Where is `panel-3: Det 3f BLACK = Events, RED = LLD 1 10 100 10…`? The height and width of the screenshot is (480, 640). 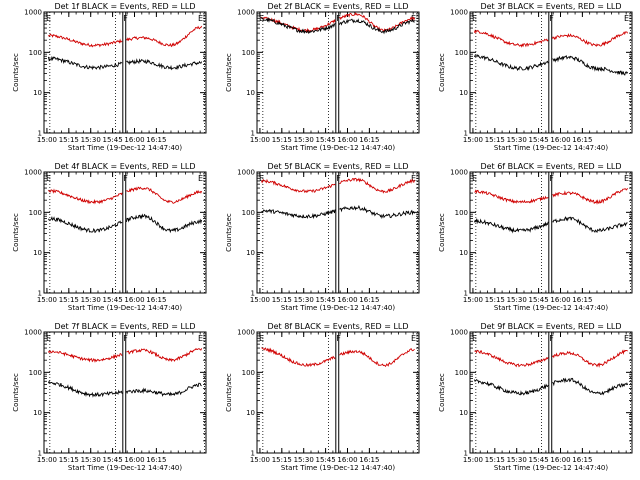
panel-3: Det 3f BLACK = Events, RED = LLD 1 10 100 10… is located at coordinates (535, 77).